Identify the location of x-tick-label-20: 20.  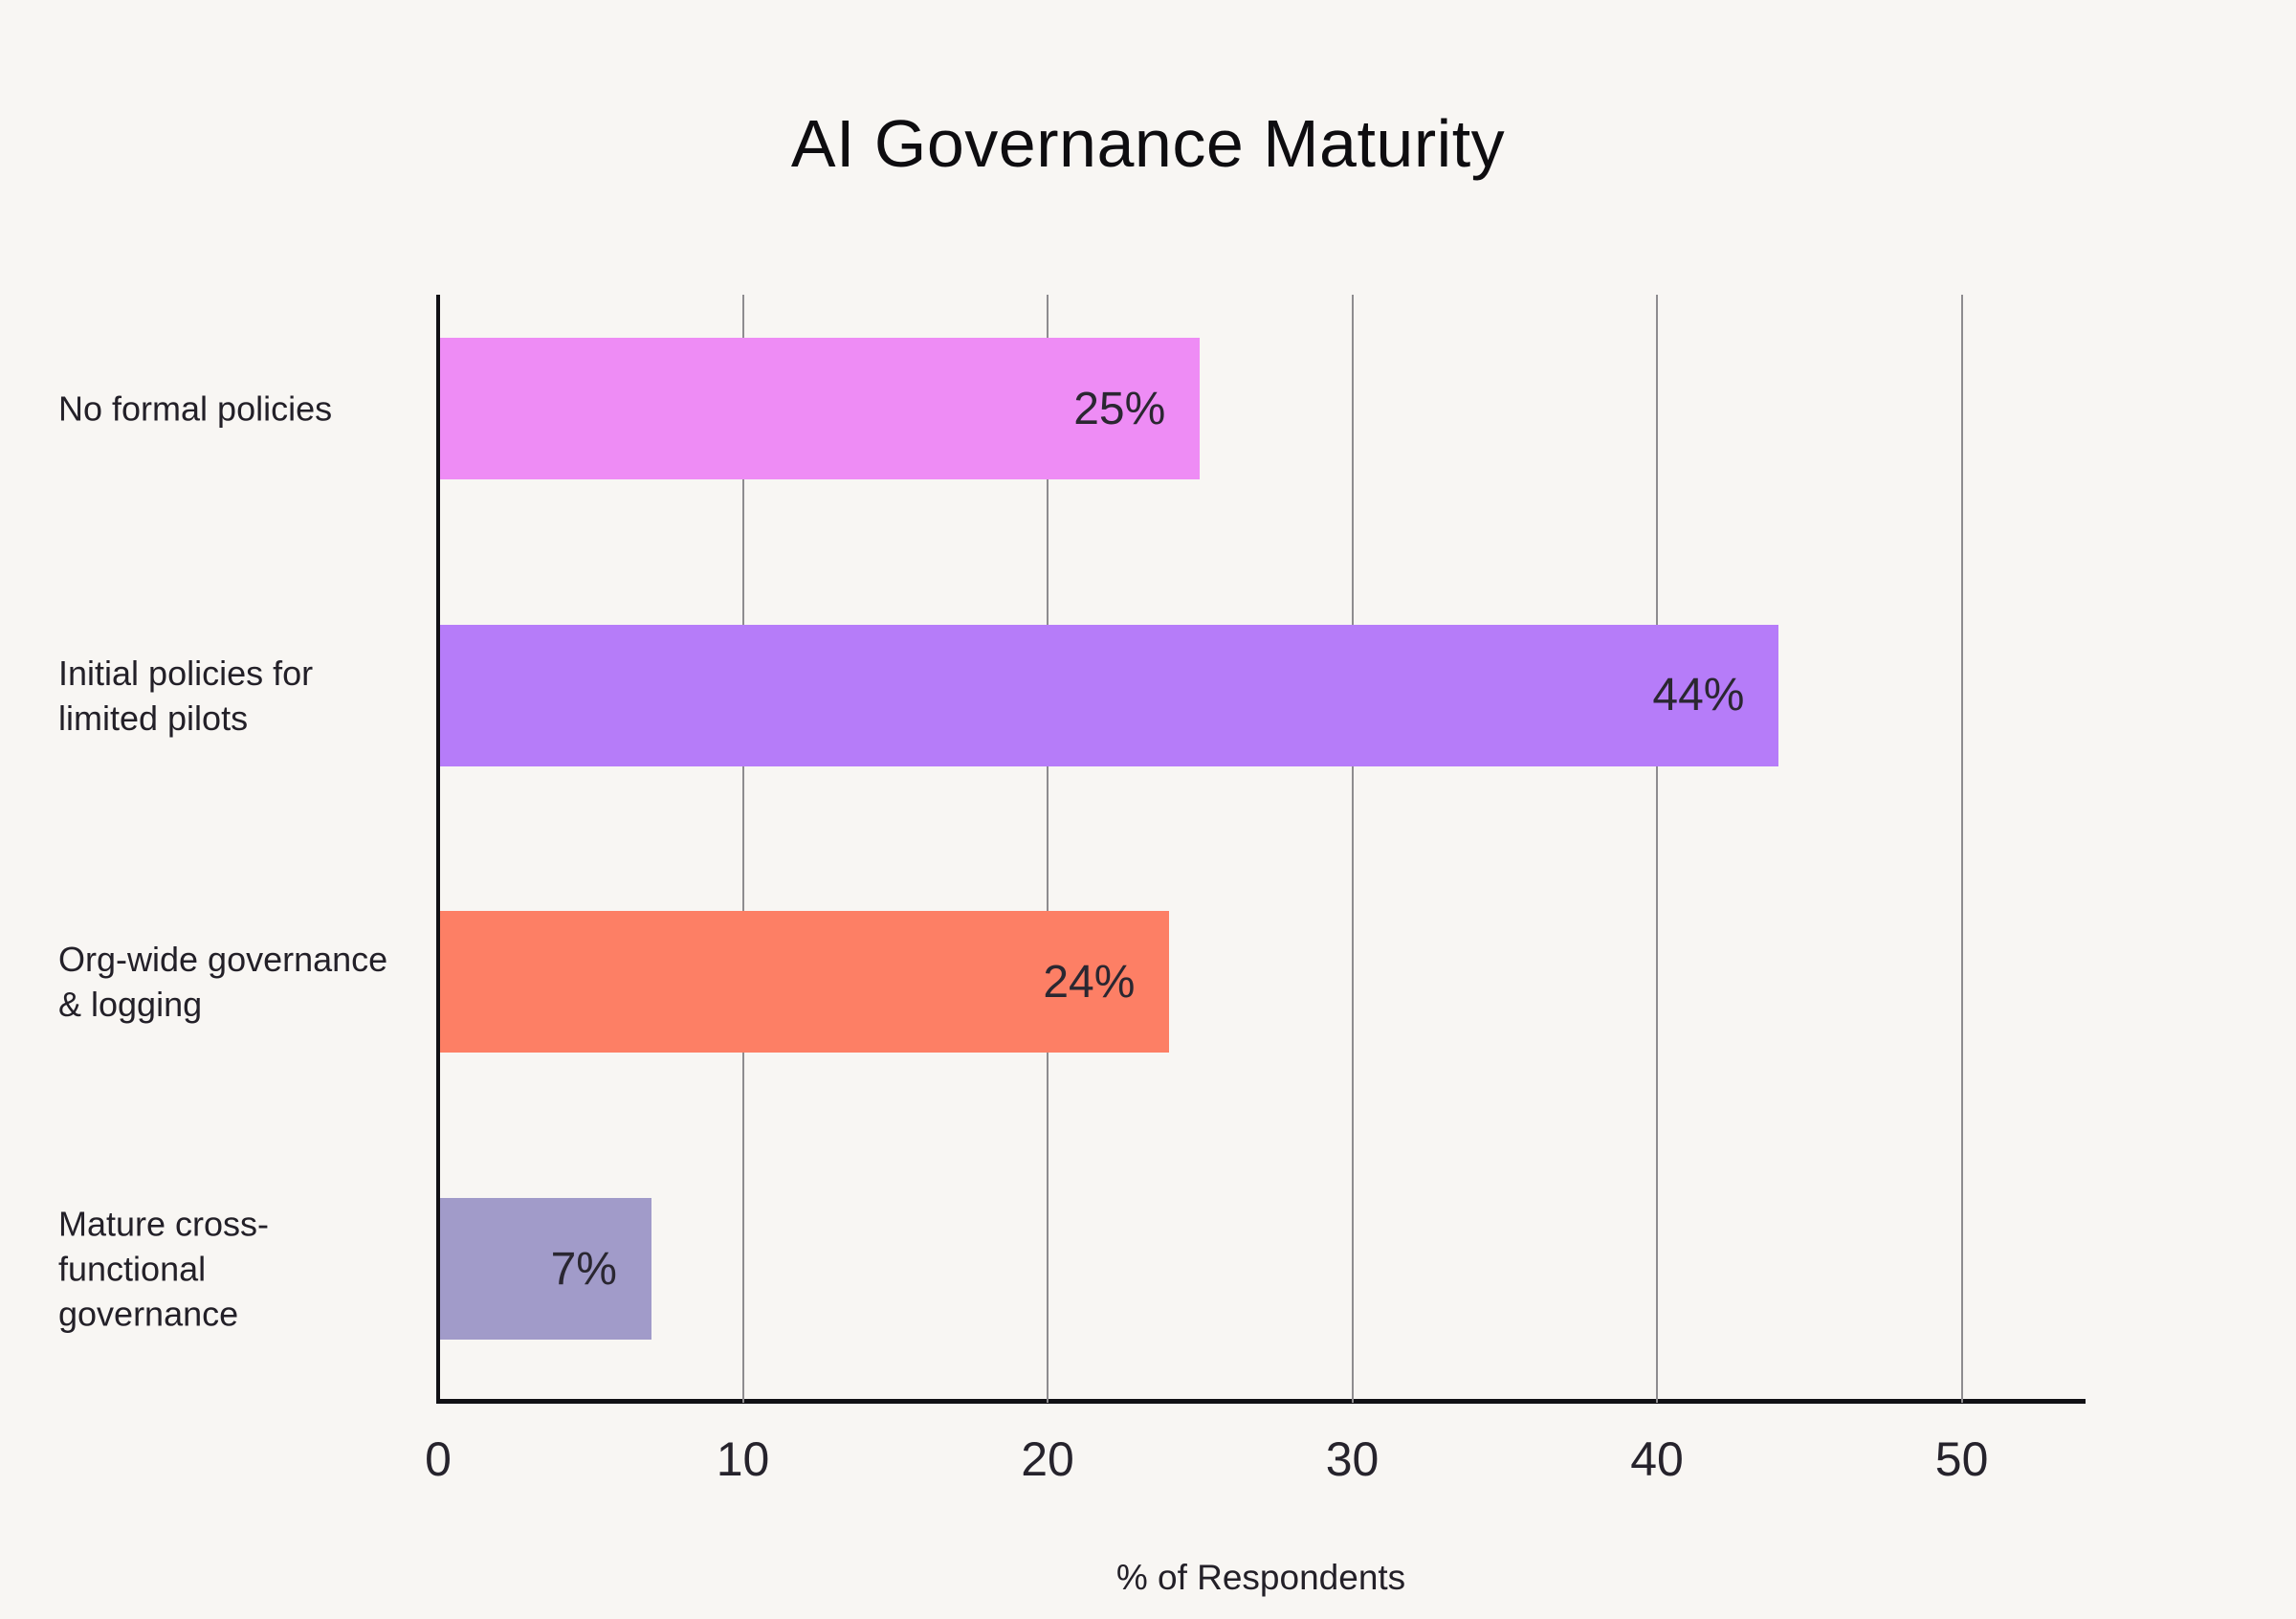
(1048, 1459).